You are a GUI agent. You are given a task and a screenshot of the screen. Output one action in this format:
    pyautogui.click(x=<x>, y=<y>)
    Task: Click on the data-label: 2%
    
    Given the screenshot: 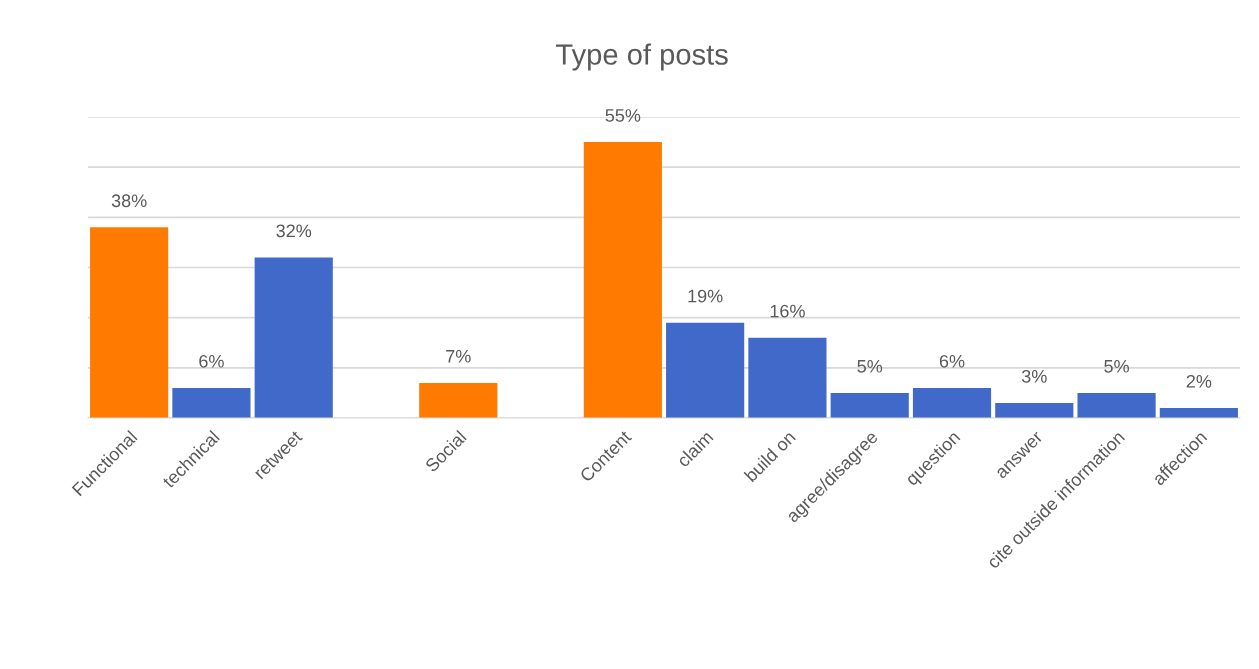 What is the action you would take?
    pyautogui.click(x=1199, y=381)
    